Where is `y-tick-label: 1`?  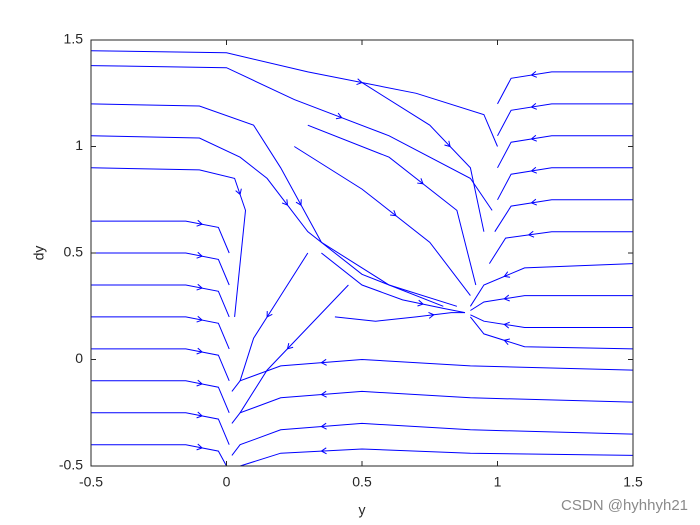
y-tick-label: 1 is located at coordinates (79, 145).